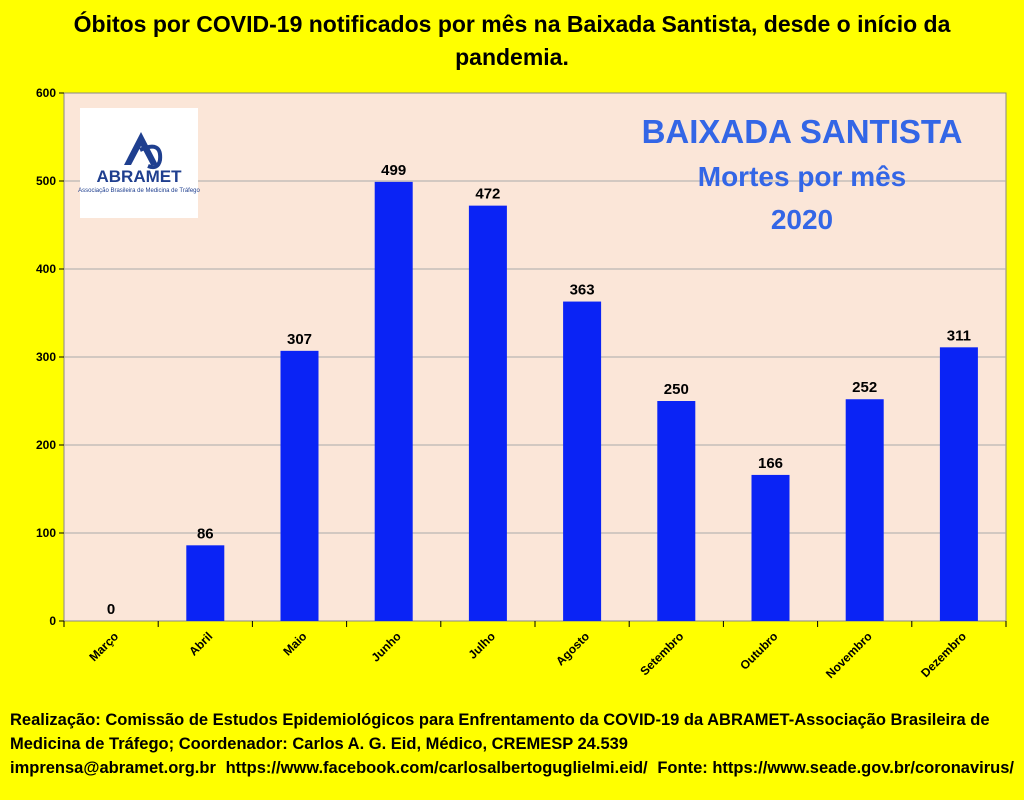 This screenshot has width=1024, height=800. I want to click on annotation-region: BAIXADA SANTISTA, so click(802, 131).